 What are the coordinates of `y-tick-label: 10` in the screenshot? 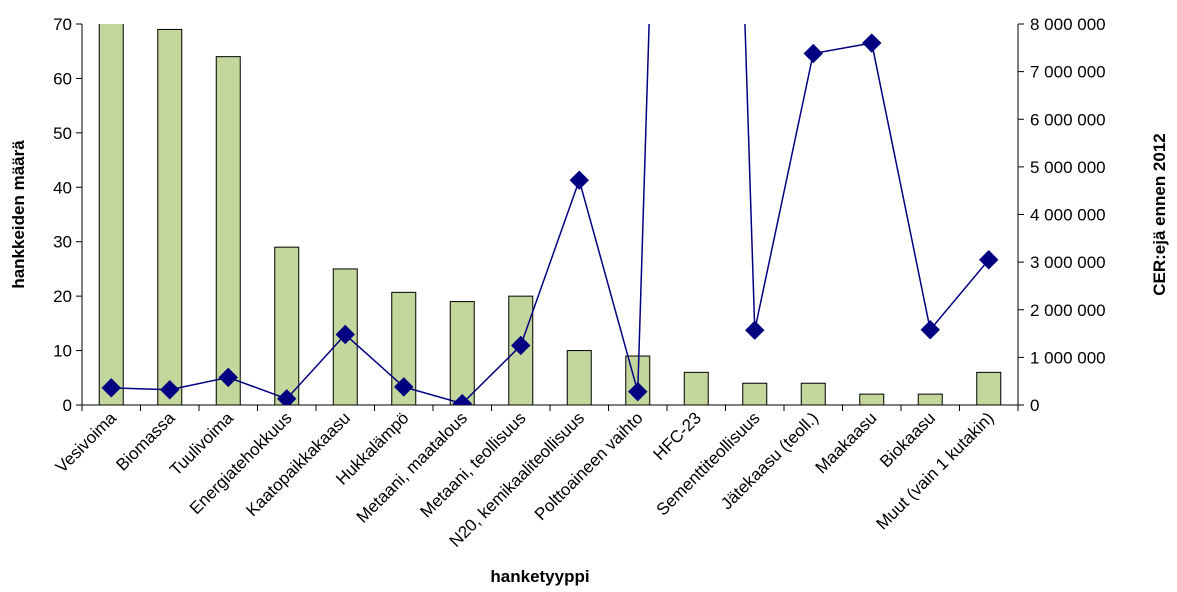 It's located at (62, 351).